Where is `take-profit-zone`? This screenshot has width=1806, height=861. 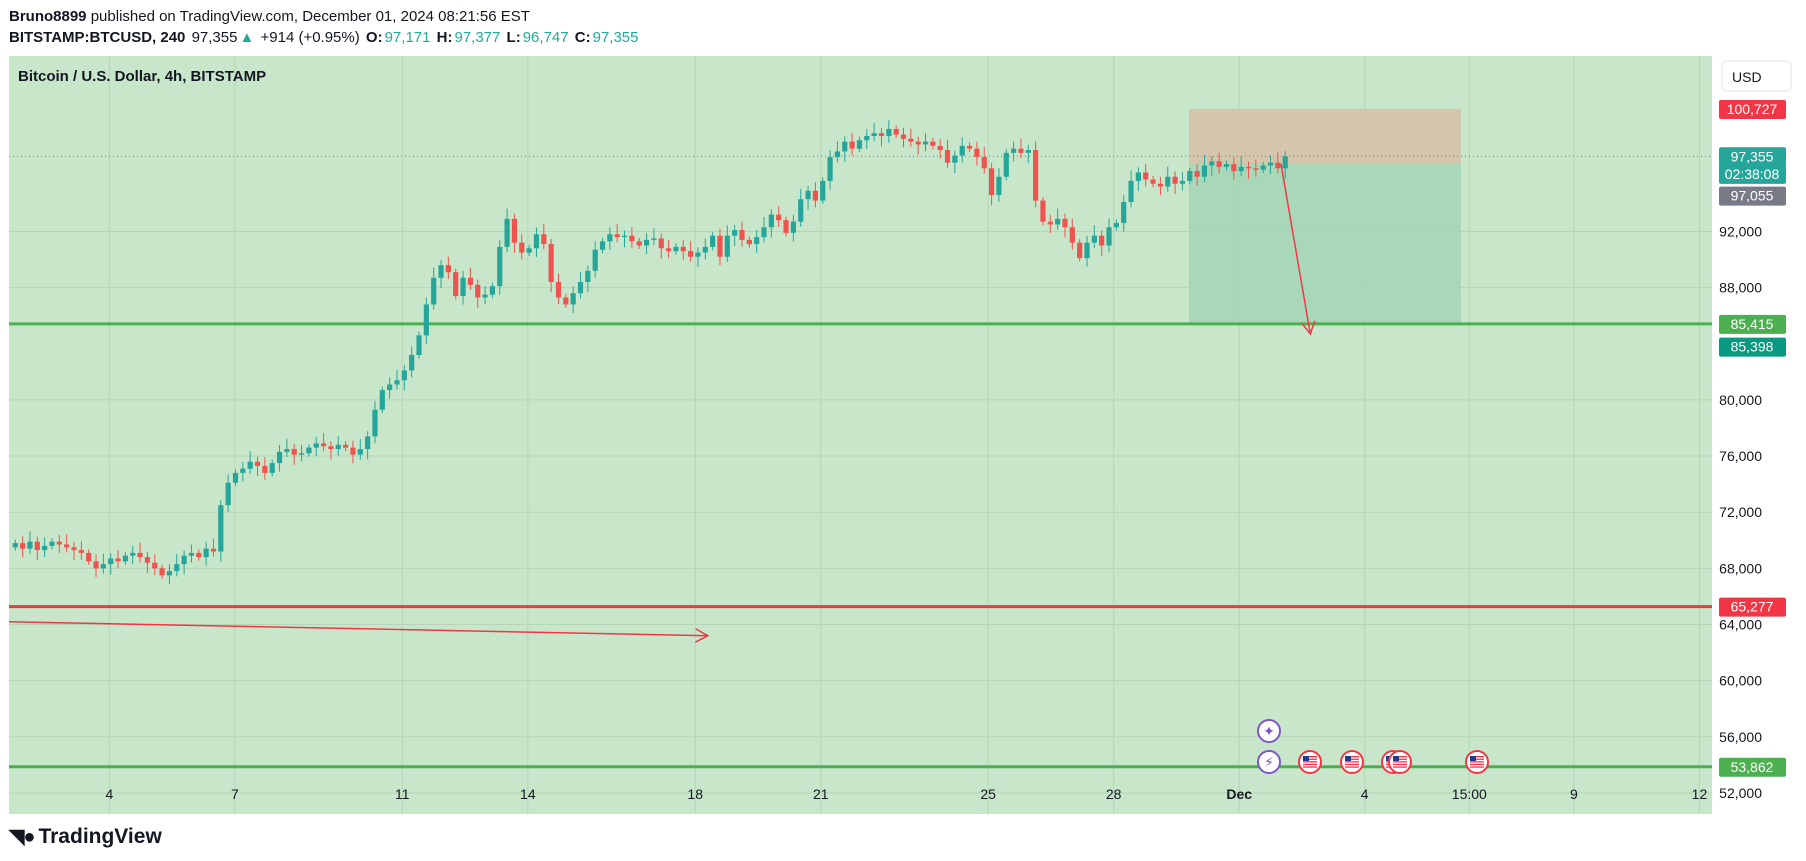
take-profit-zone is located at coordinates (1324, 244).